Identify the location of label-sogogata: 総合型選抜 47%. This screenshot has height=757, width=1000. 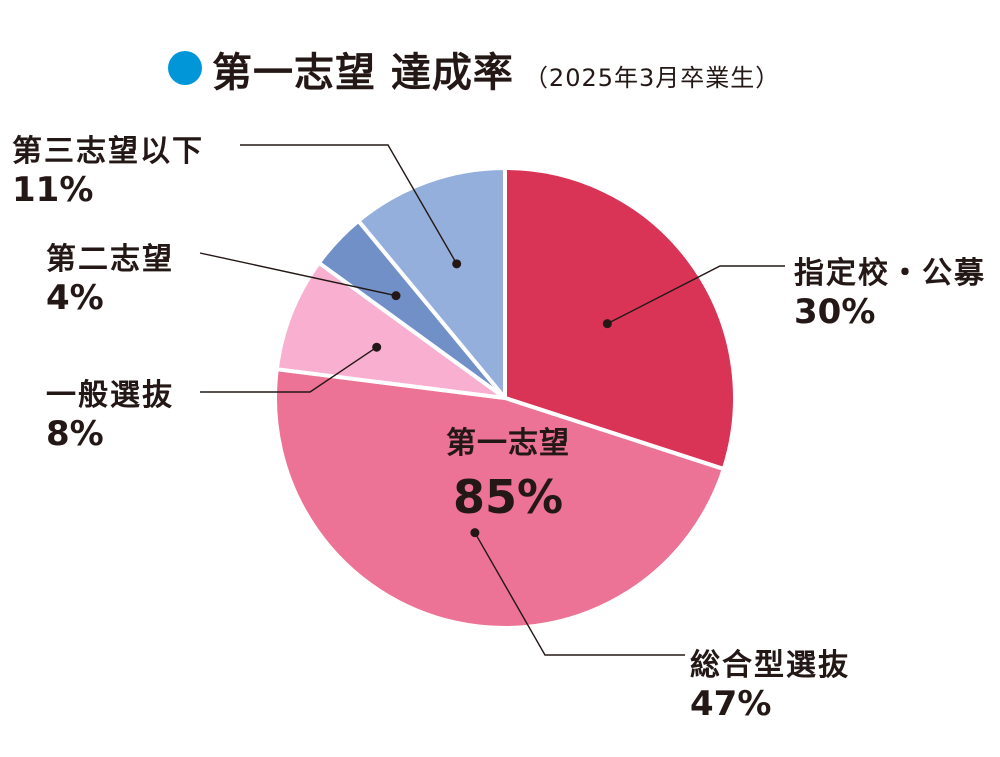
(770, 682).